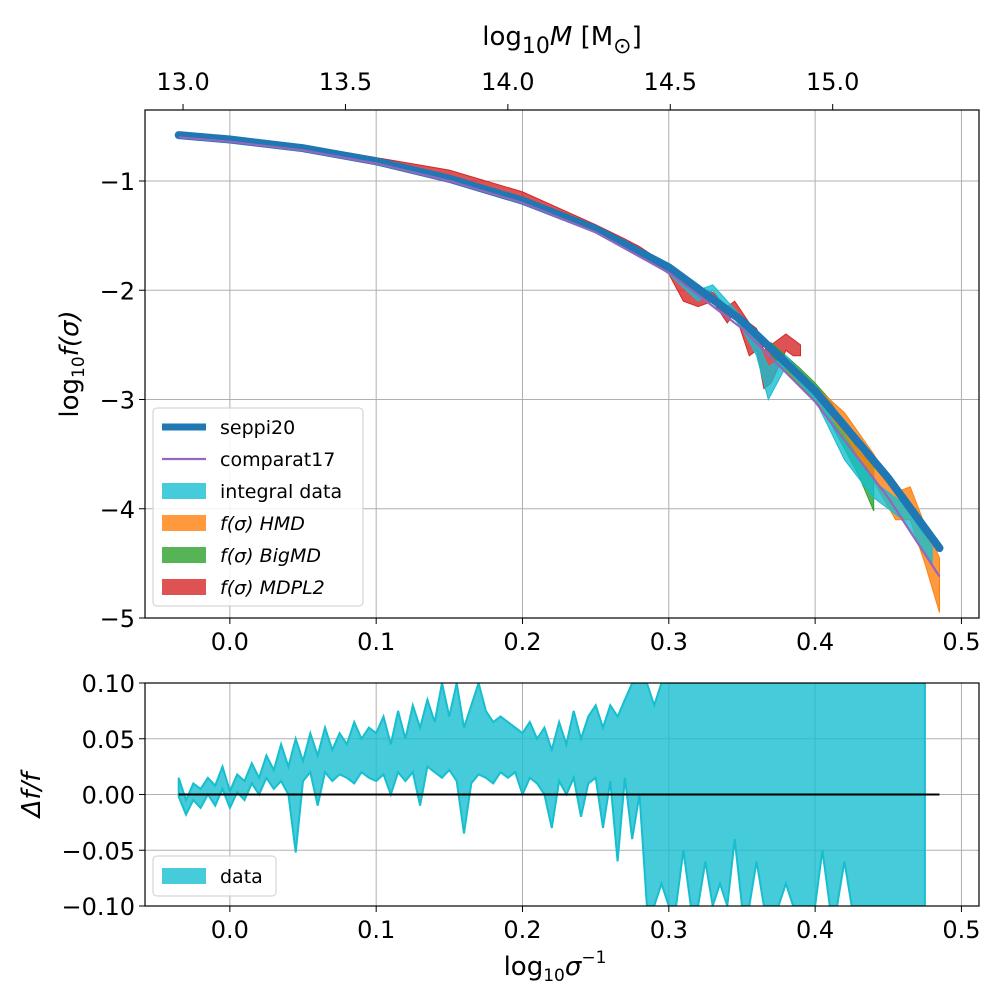 The image size is (1000, 1000). Describe the element at coordinates (98, 851) in the screenshot. I see `residual-y-tick-label: −0.05` at that location.